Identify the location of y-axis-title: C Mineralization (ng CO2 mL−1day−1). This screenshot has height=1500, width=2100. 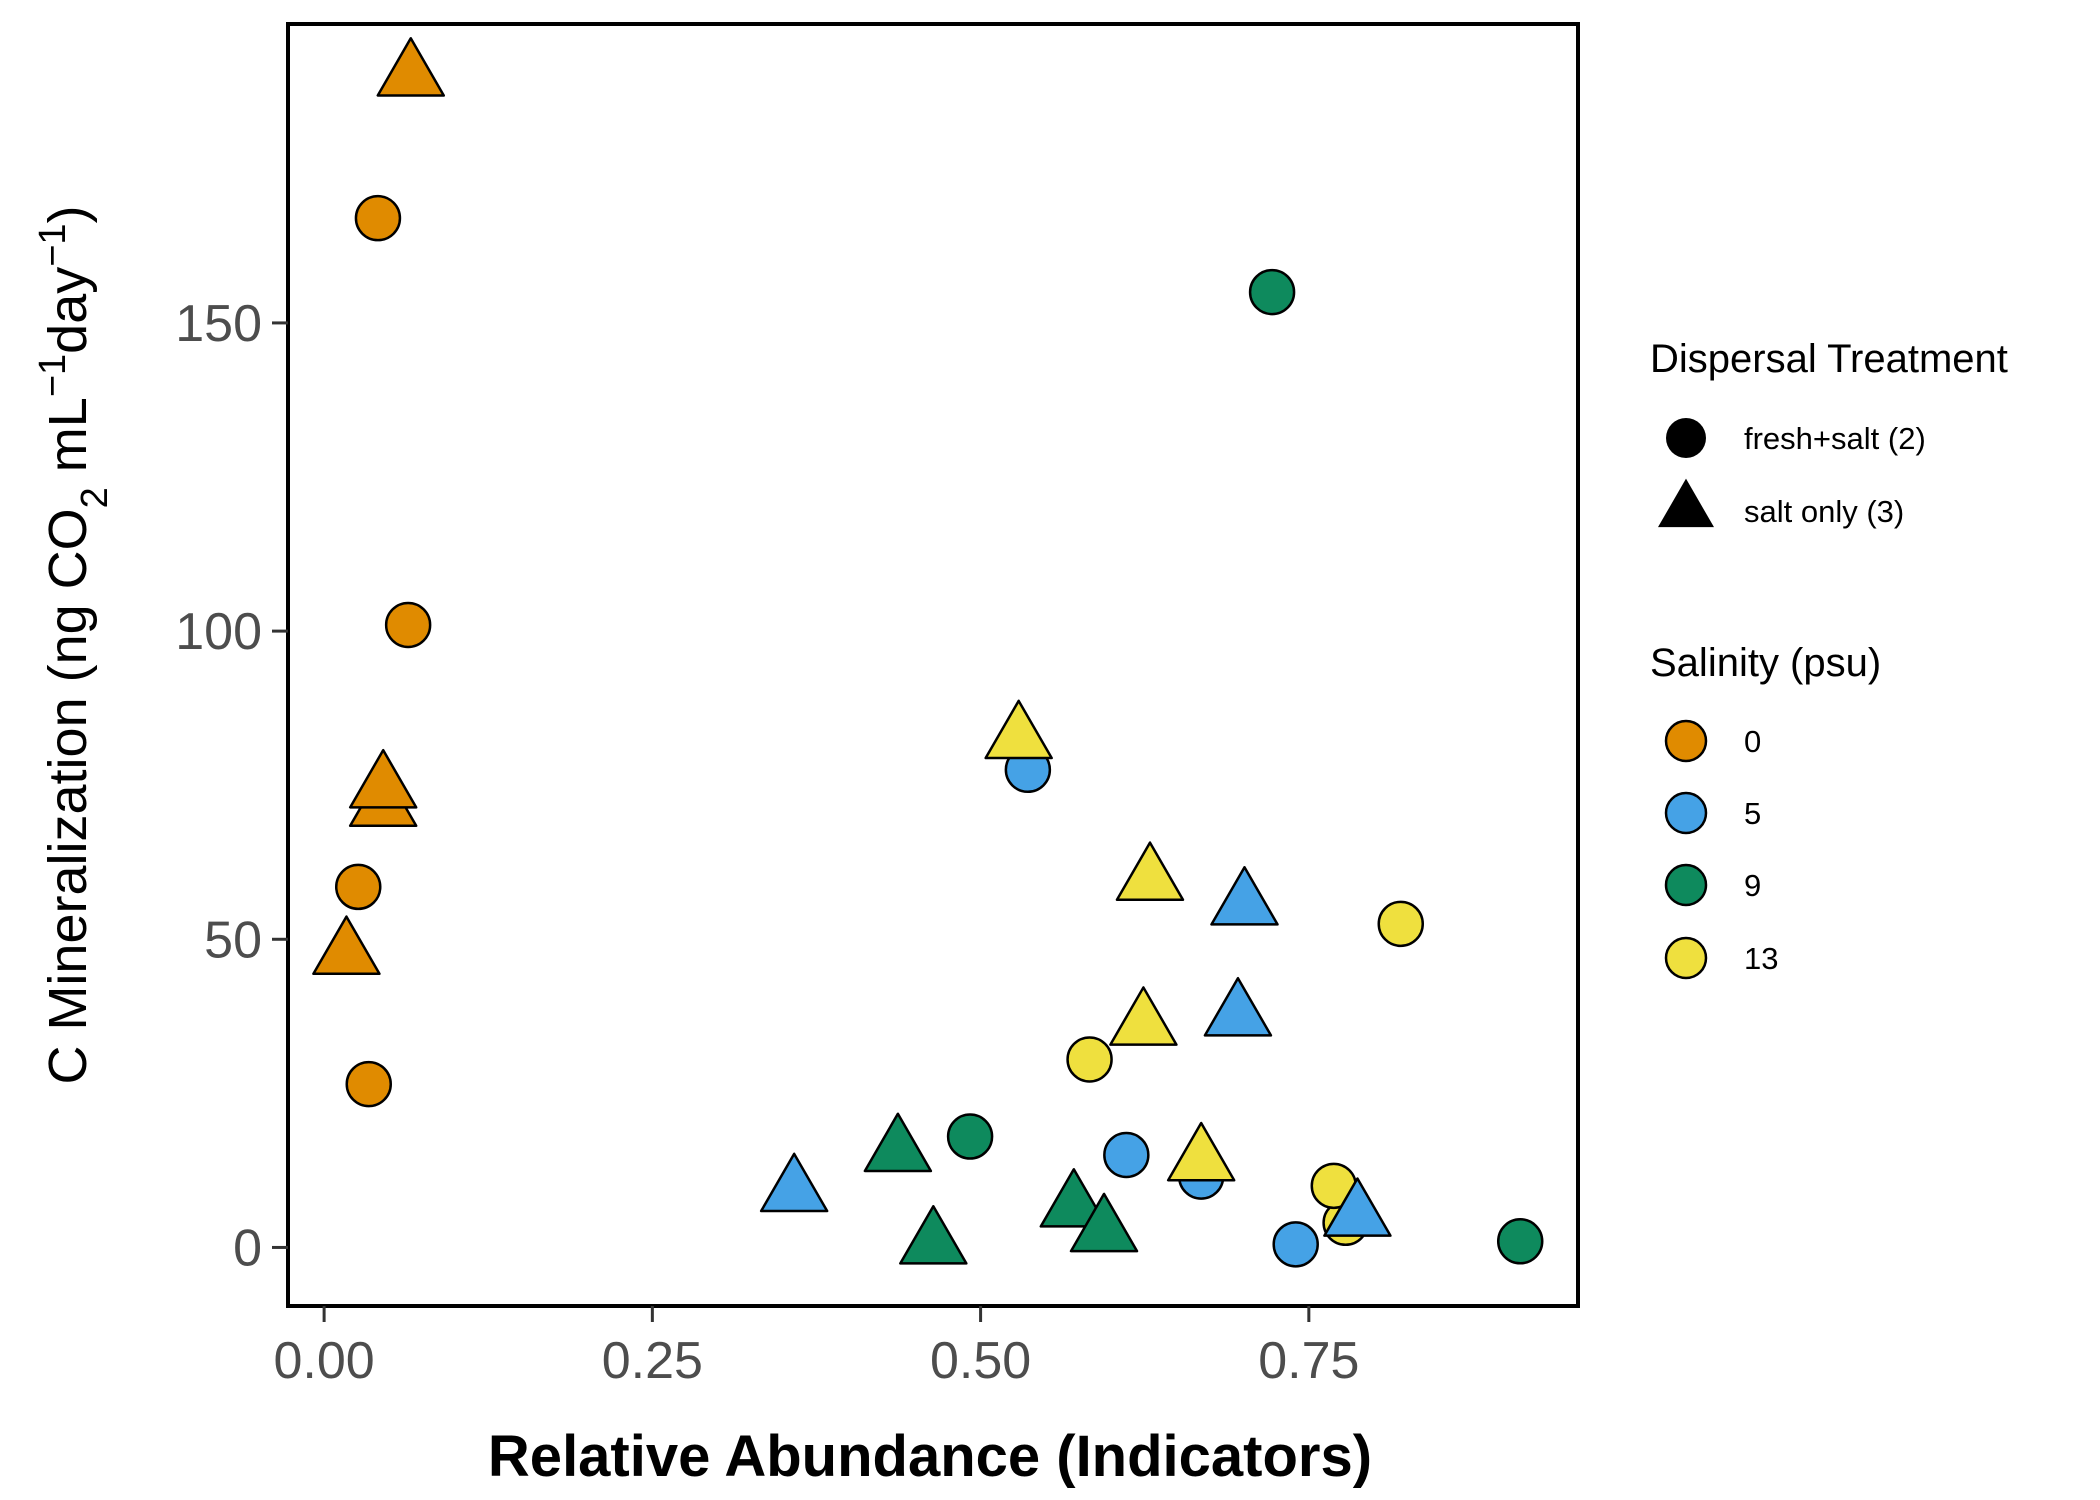
(74, 644).